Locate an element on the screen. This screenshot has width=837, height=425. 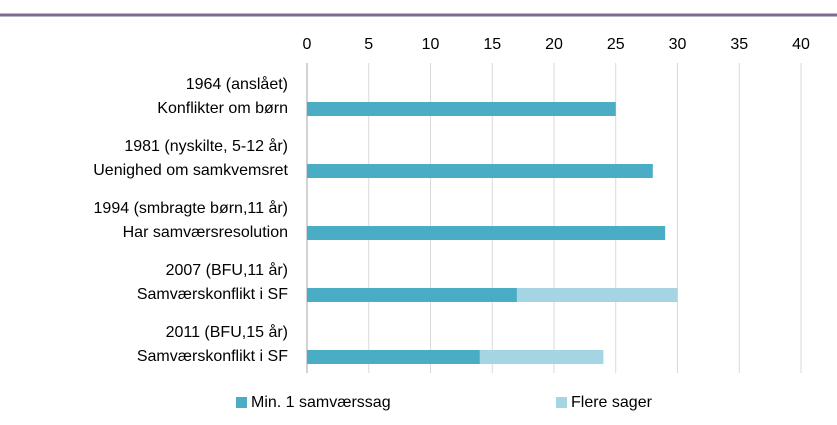
y-tick-label: 1964 (anslået) is located at coordinates (237, 84).